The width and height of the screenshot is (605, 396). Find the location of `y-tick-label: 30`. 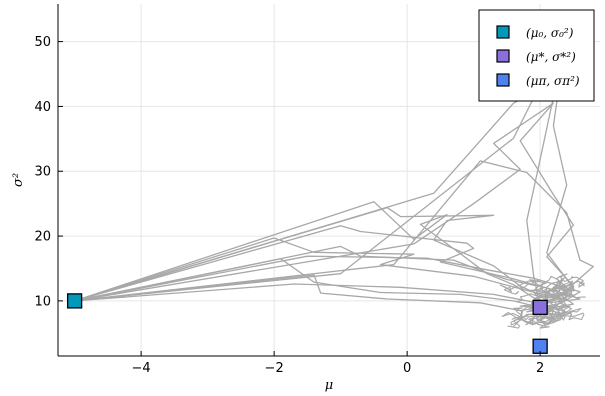

y-tick-label: 30 is located at coordinates (42, 172).